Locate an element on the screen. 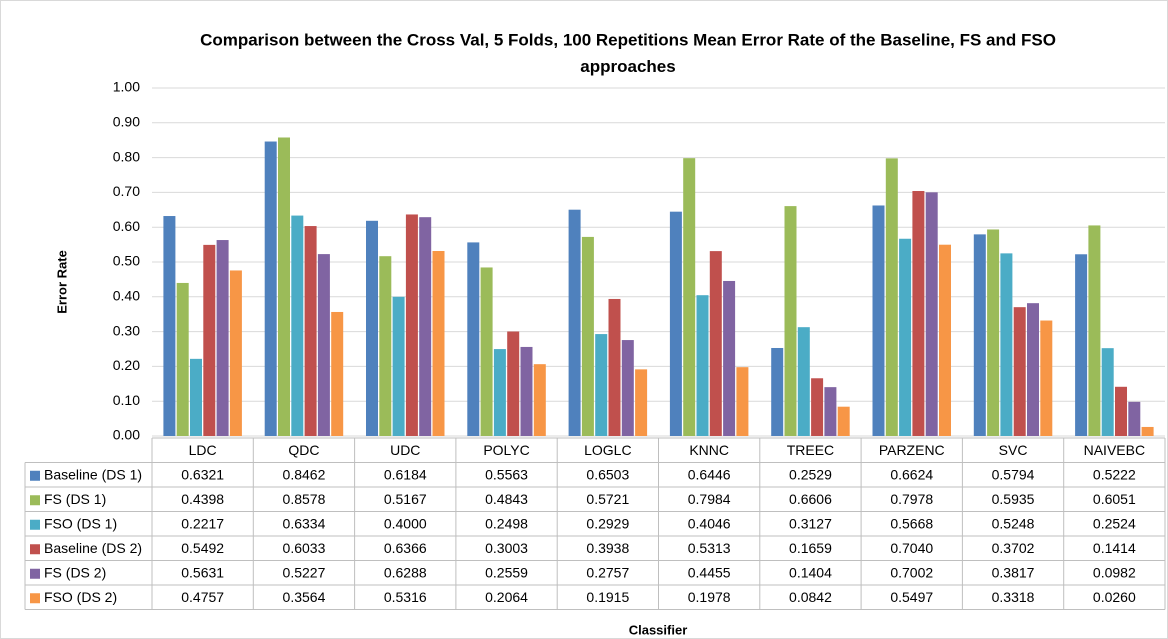 Image resolution: width=1168 pixels, height=639 pixels. title-text: approaches is located at coordinates (627, 66).